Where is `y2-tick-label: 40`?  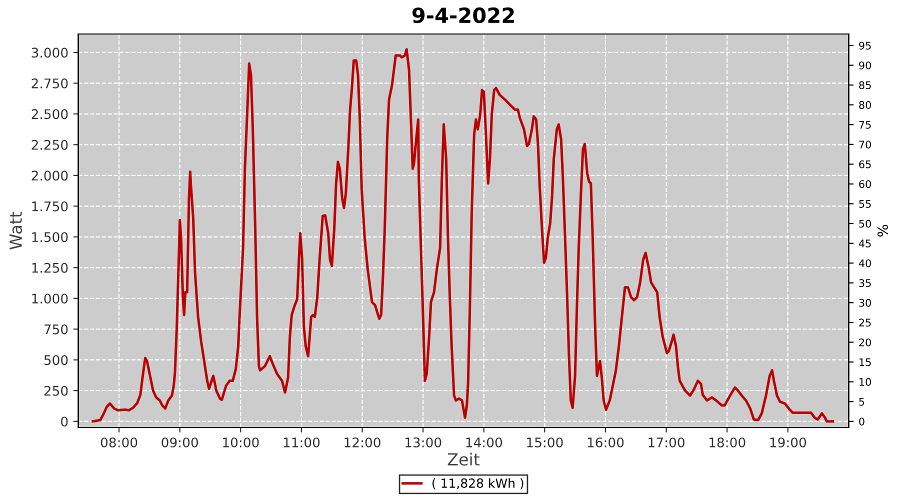 y2-tick-label: 40 is located at coordinates (864, 263).